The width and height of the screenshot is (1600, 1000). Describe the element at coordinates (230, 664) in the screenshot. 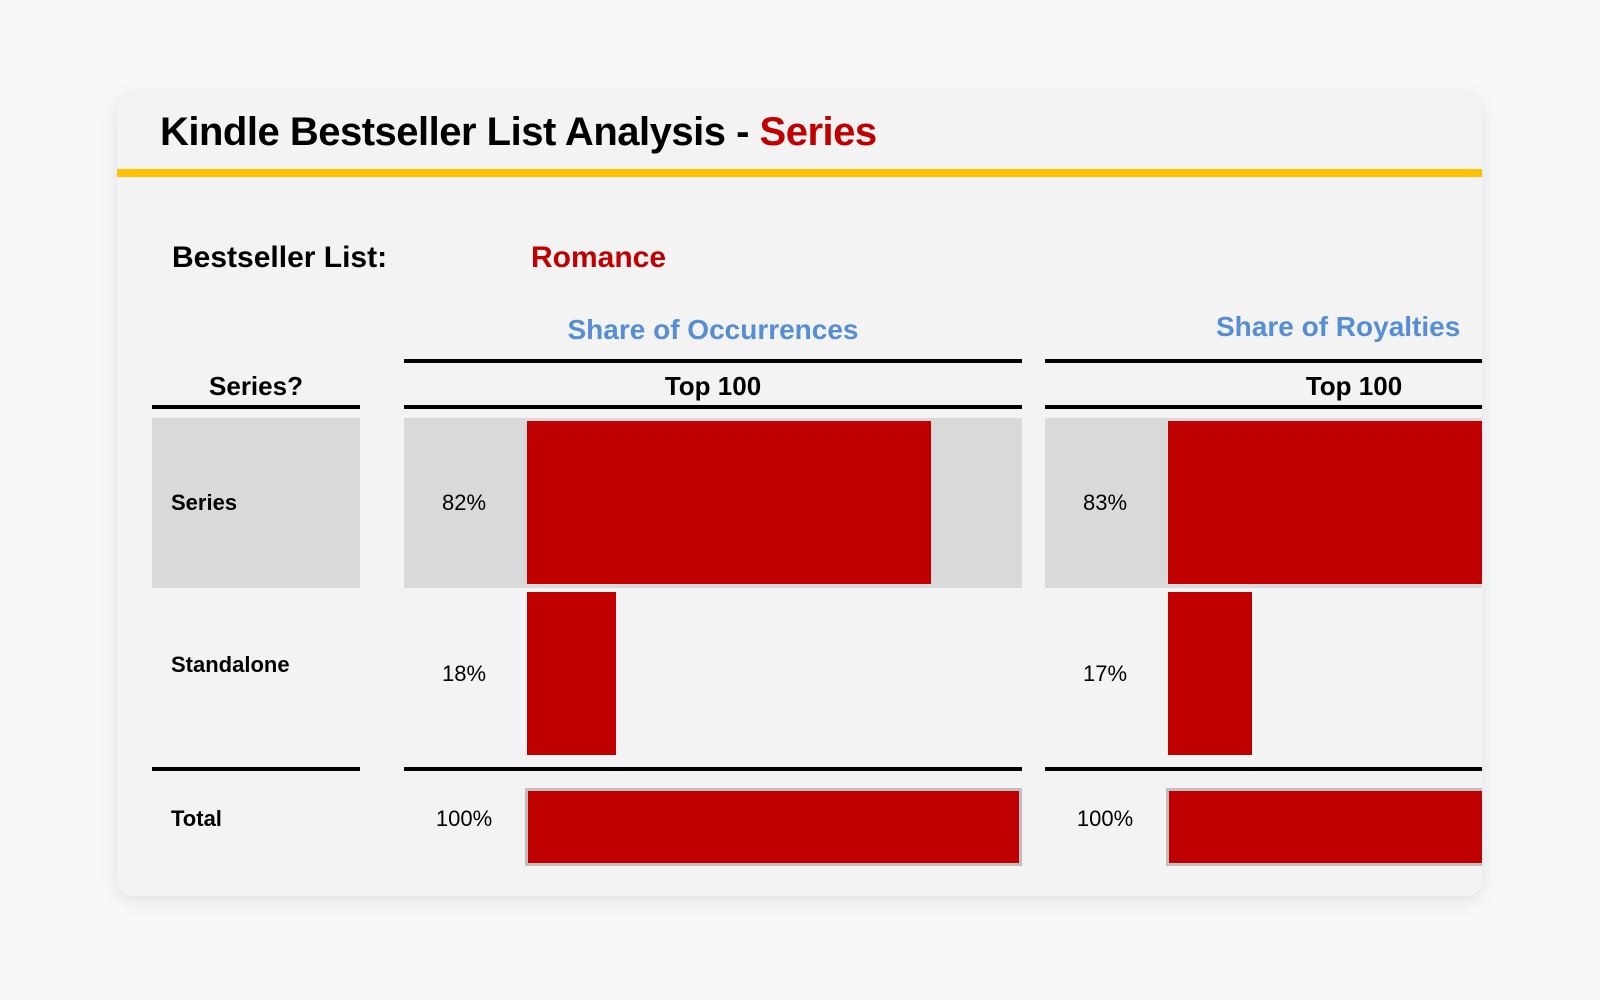

I see `row-label-standalone: Standalone` at that location.